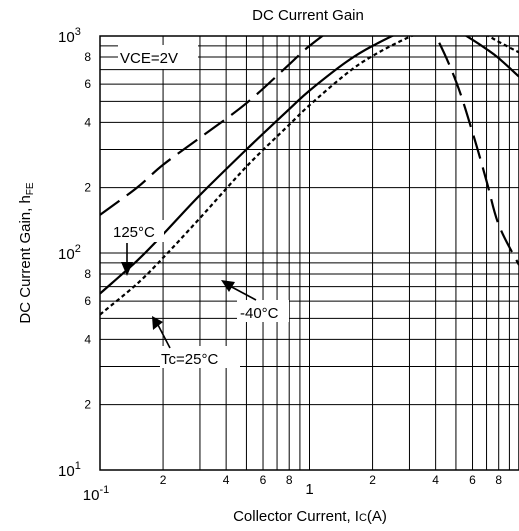 This screenshot has width=519, height=531. Describe the element at coordinates (309, 489) in the screenshot. I see `x-tick-label: 1` at that location.